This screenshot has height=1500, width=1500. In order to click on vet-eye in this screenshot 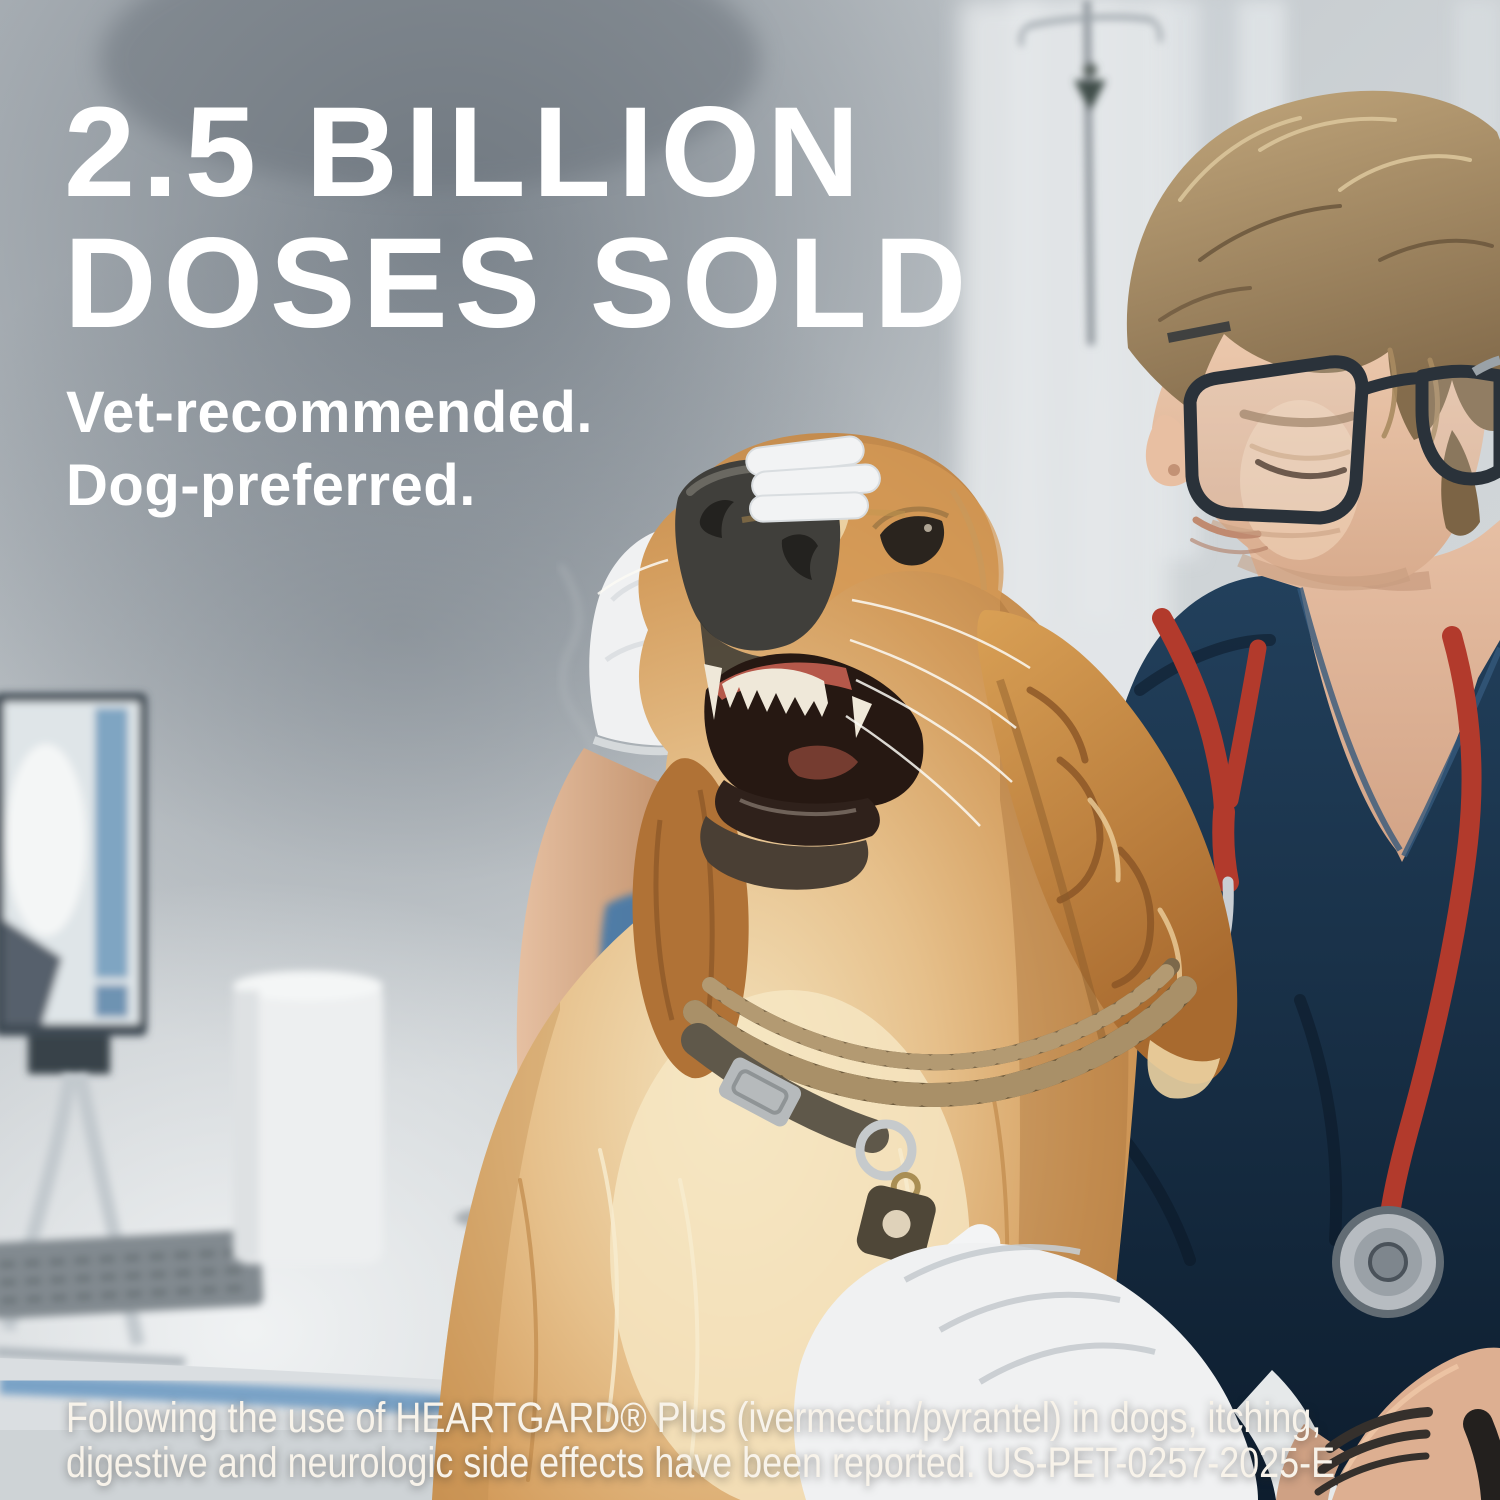, I will do `click(1298, 444)`.